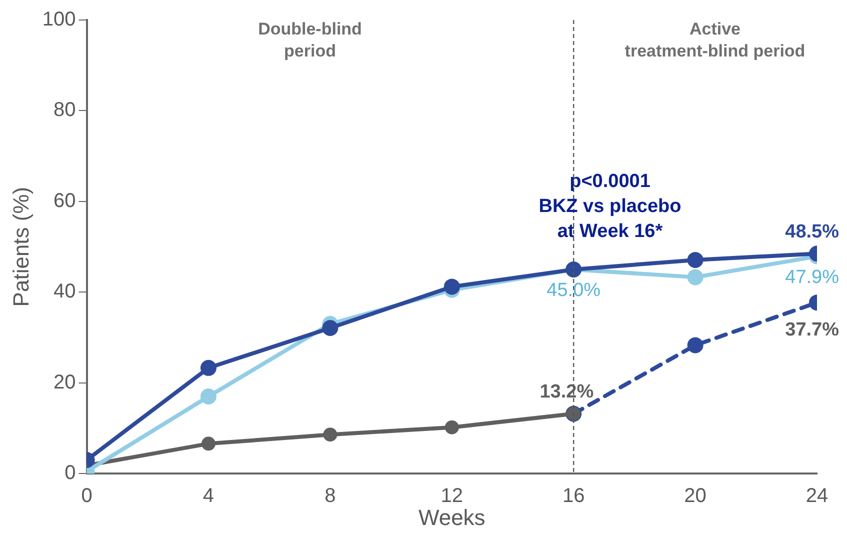  Describe the element at coordinates (65, 382) in the screenshot. I see `y-tick-label: 20` at that location.